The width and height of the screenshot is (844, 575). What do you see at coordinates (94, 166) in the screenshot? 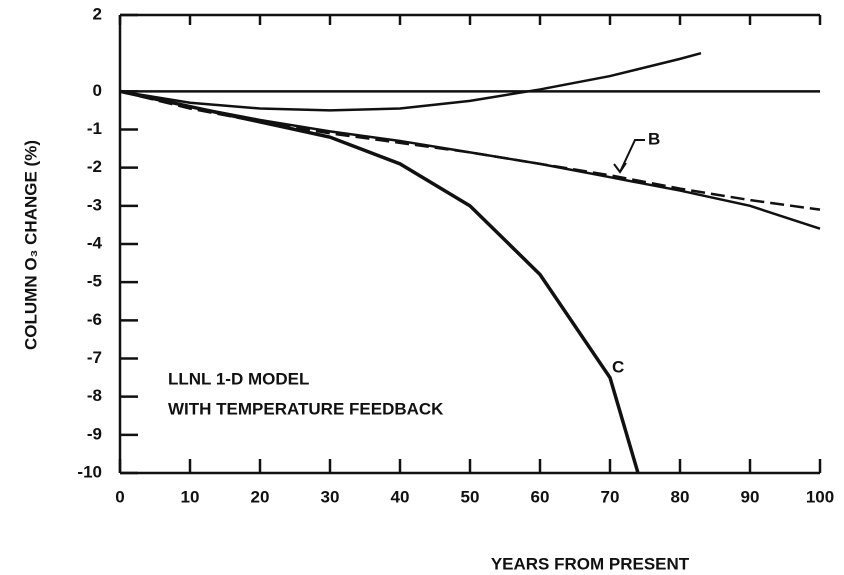
I see `y-tick-label: -2` at bounding box center [94, 166].